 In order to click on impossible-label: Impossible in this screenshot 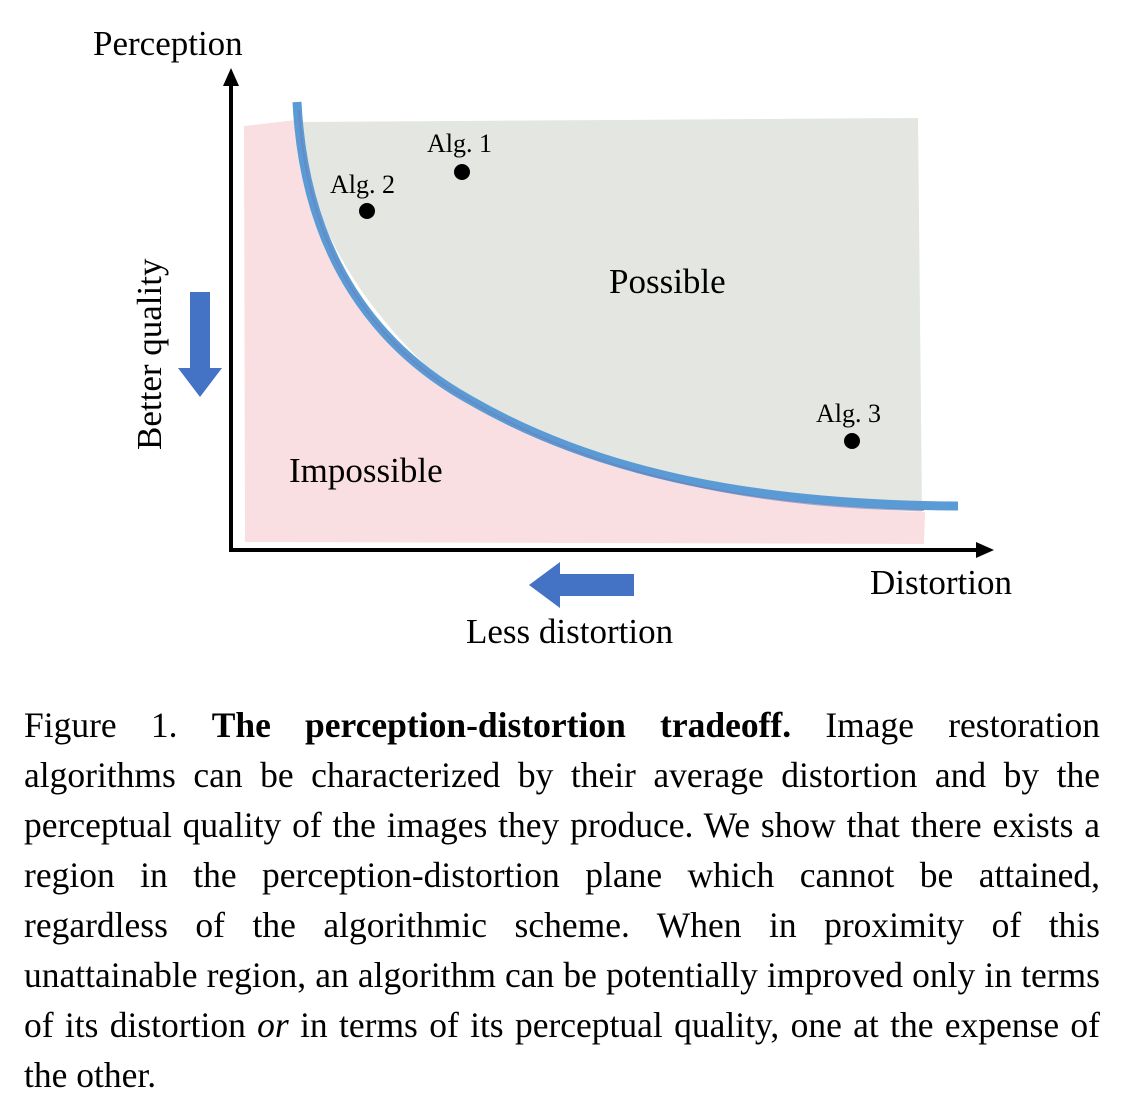, I will do `click(366, 470)`.